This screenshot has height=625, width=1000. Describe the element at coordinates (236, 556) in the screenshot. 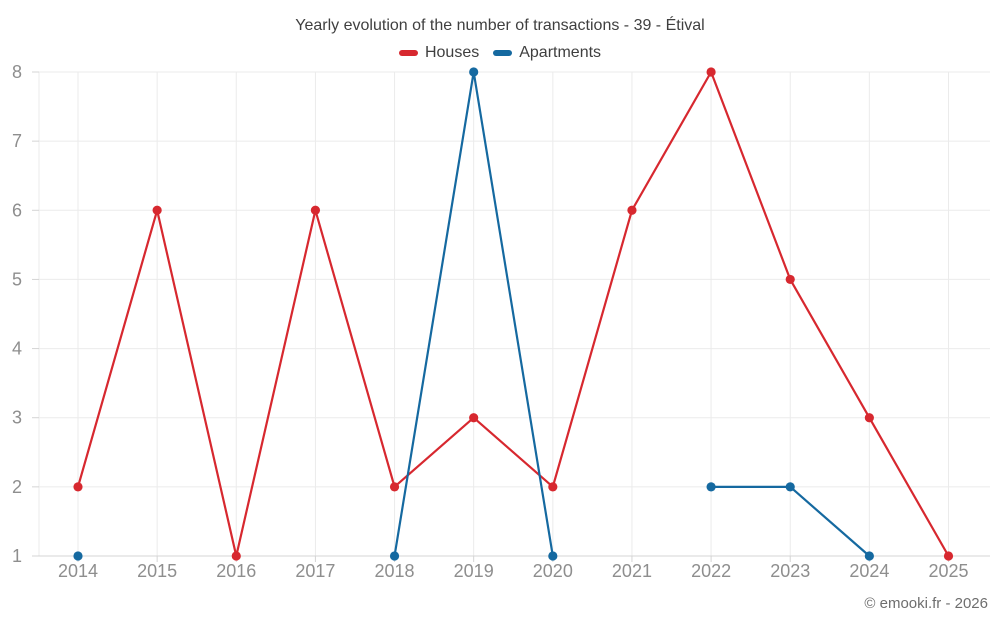

I see `houses-data-point-2016` at that location.